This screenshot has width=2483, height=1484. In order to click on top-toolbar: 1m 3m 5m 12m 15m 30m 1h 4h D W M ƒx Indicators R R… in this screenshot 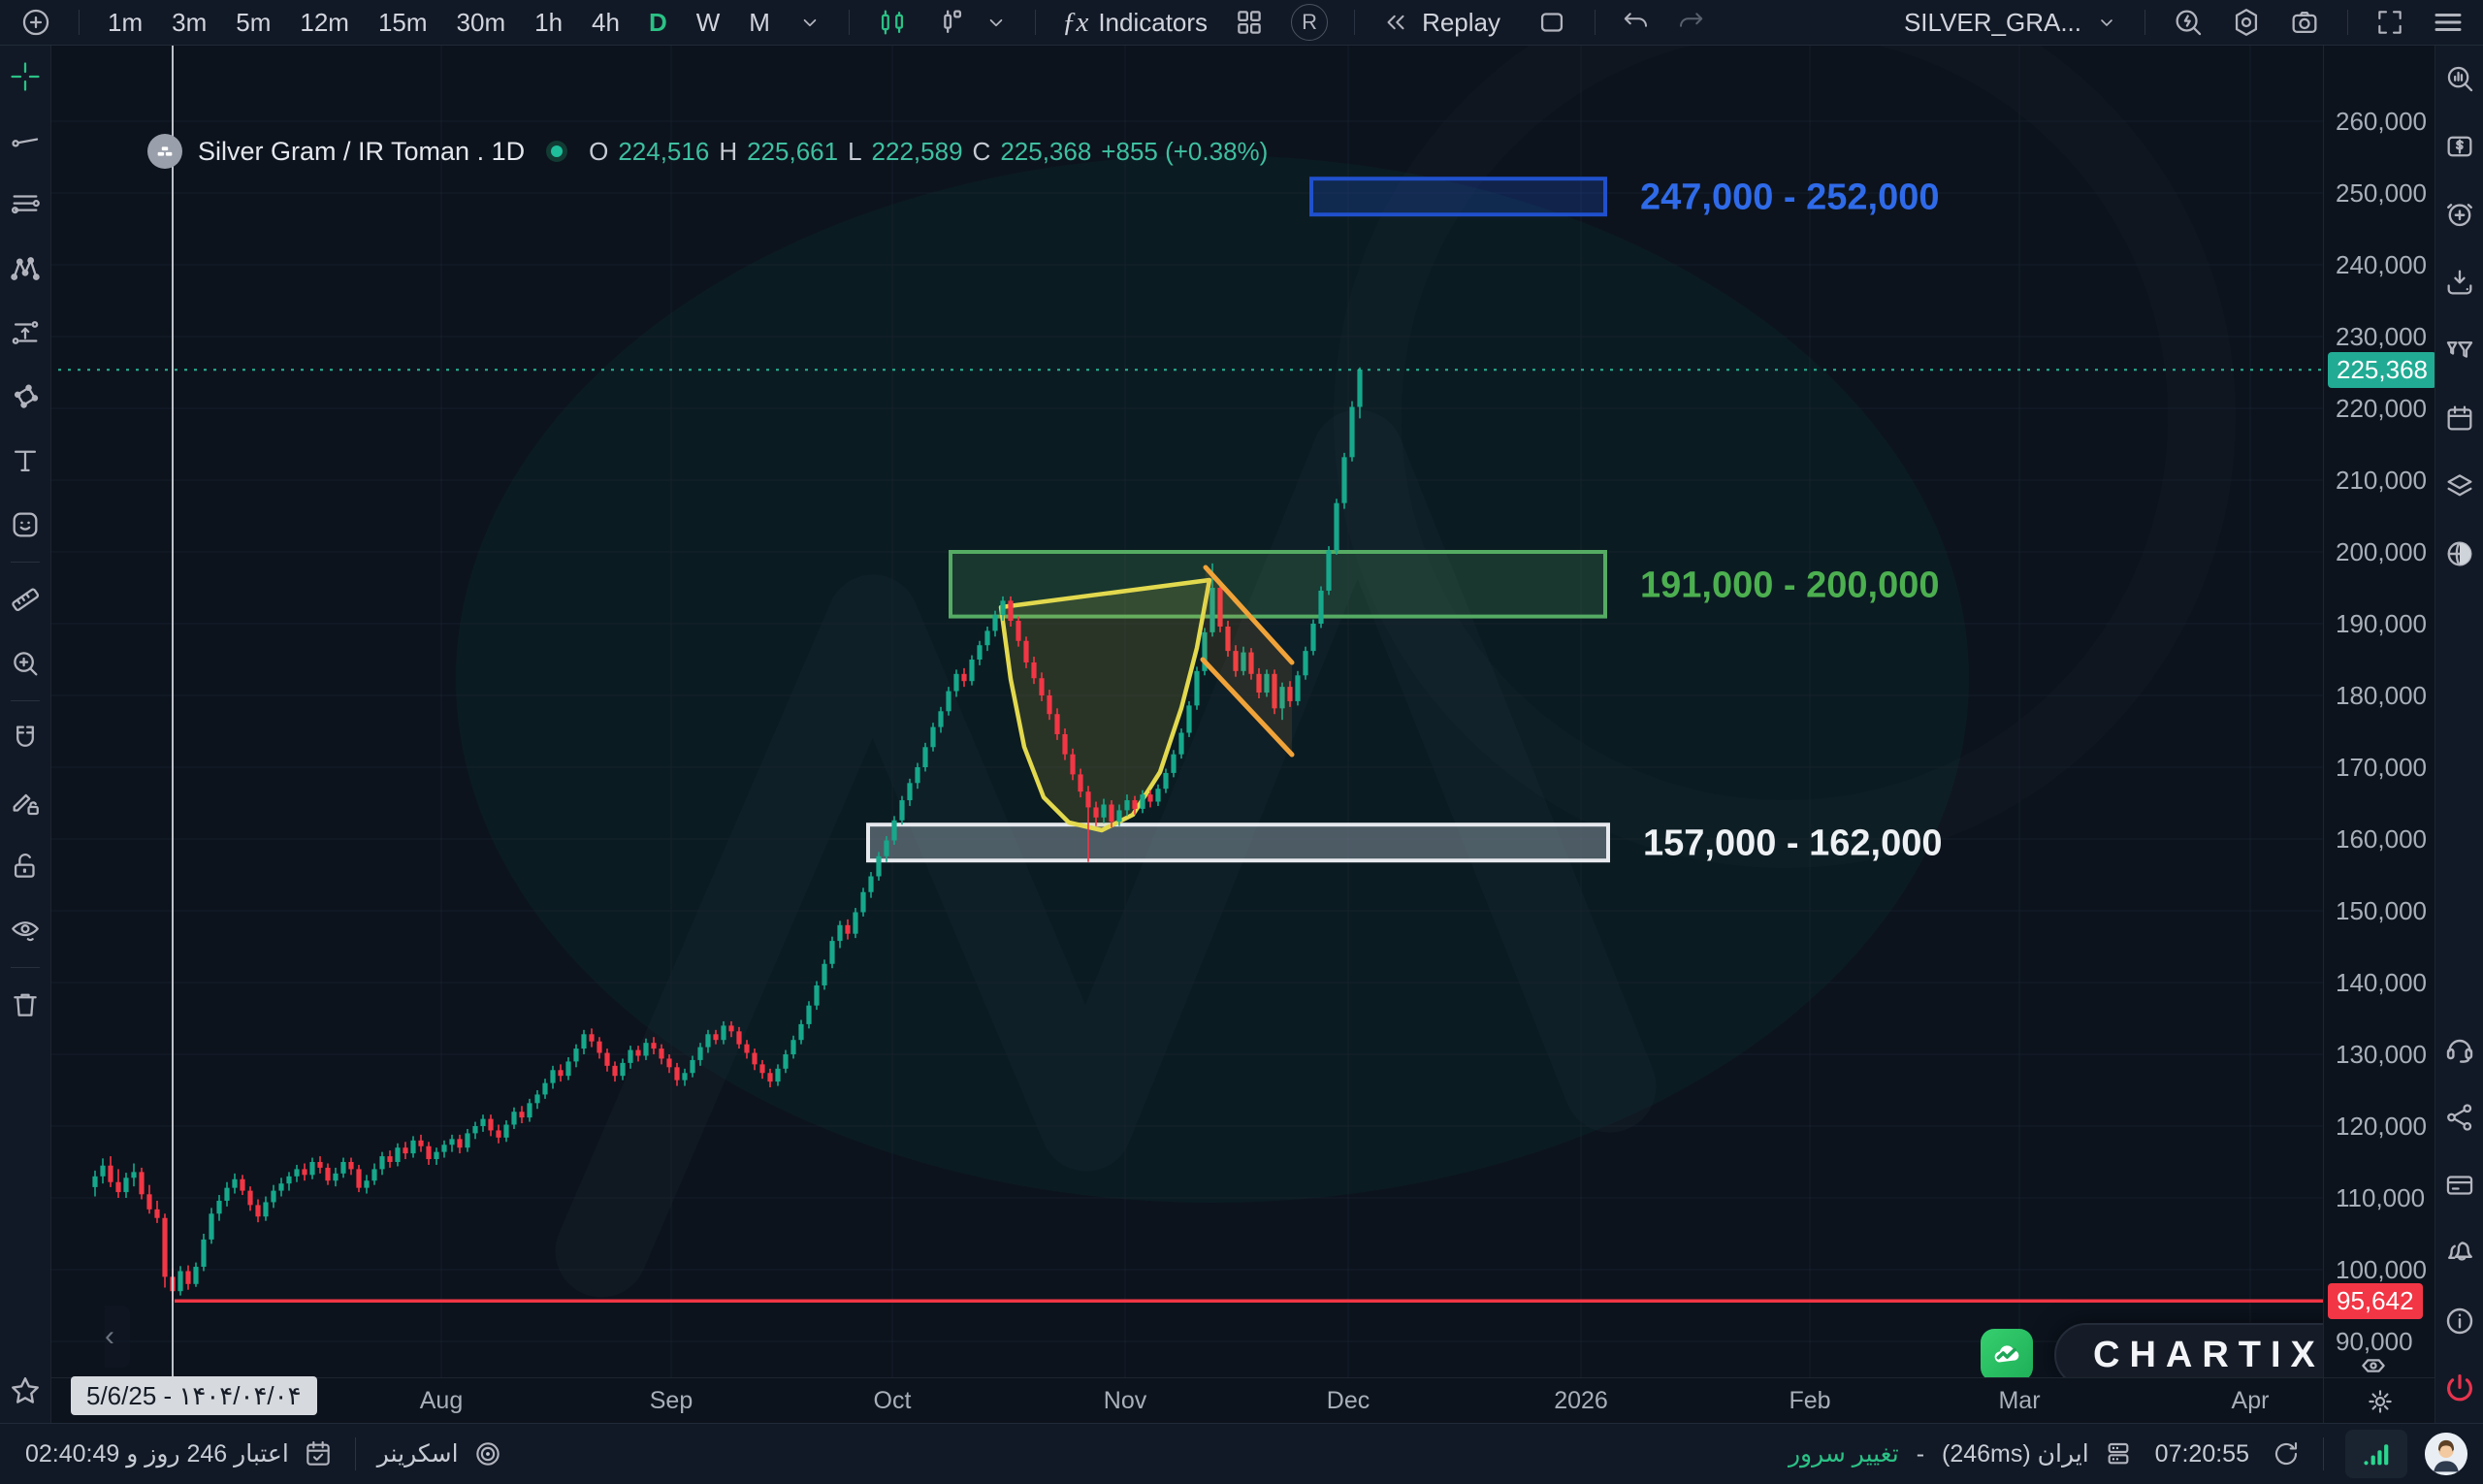, I will do `click(1242, 23)`.